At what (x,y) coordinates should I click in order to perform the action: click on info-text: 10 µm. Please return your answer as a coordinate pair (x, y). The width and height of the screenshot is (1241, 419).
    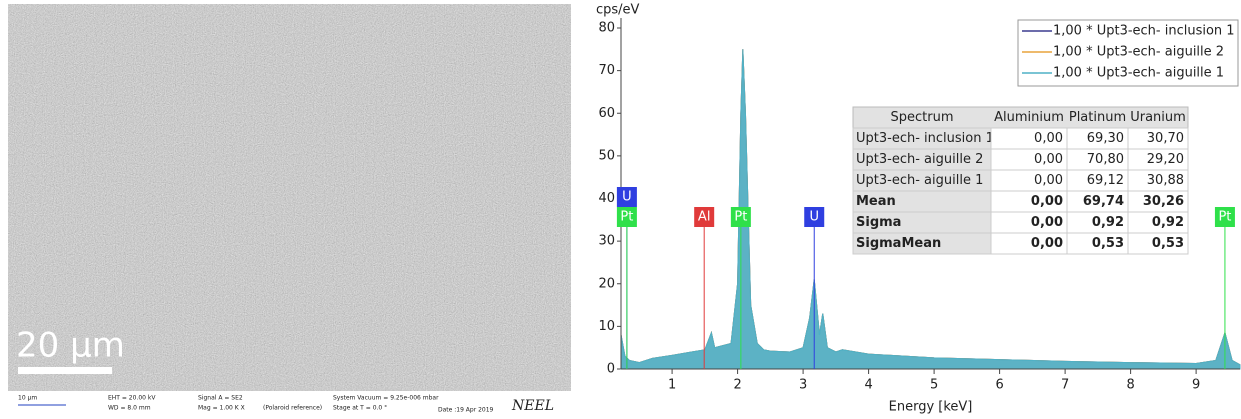
    Looking at the image, I should click on (27, 398).